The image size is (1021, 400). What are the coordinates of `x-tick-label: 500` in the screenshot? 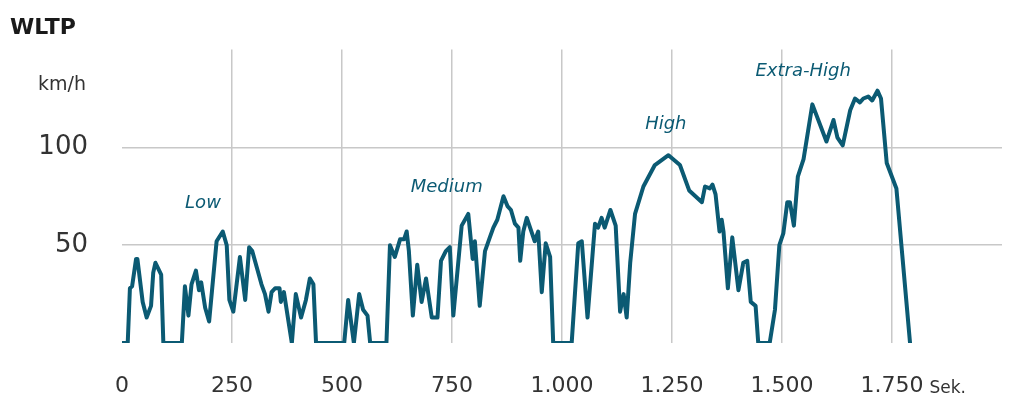 It's located at (342, 384).